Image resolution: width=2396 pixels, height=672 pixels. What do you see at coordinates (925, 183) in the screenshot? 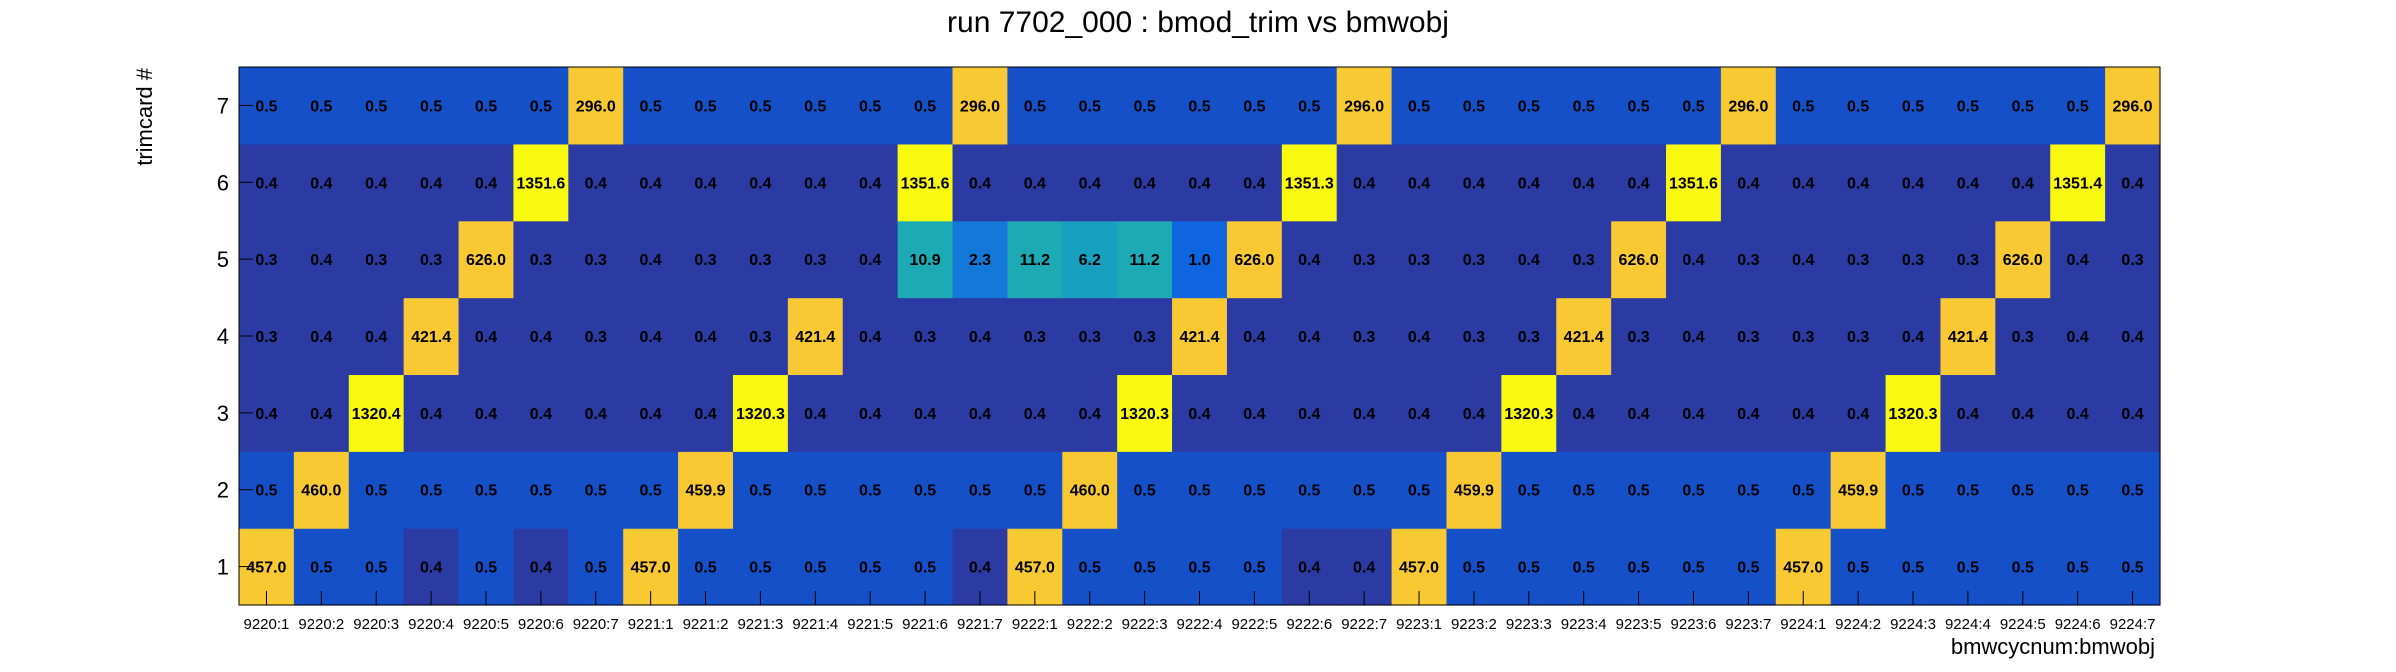
I see `cell-value-label: 1351.6` at bounding box center [925, 183].